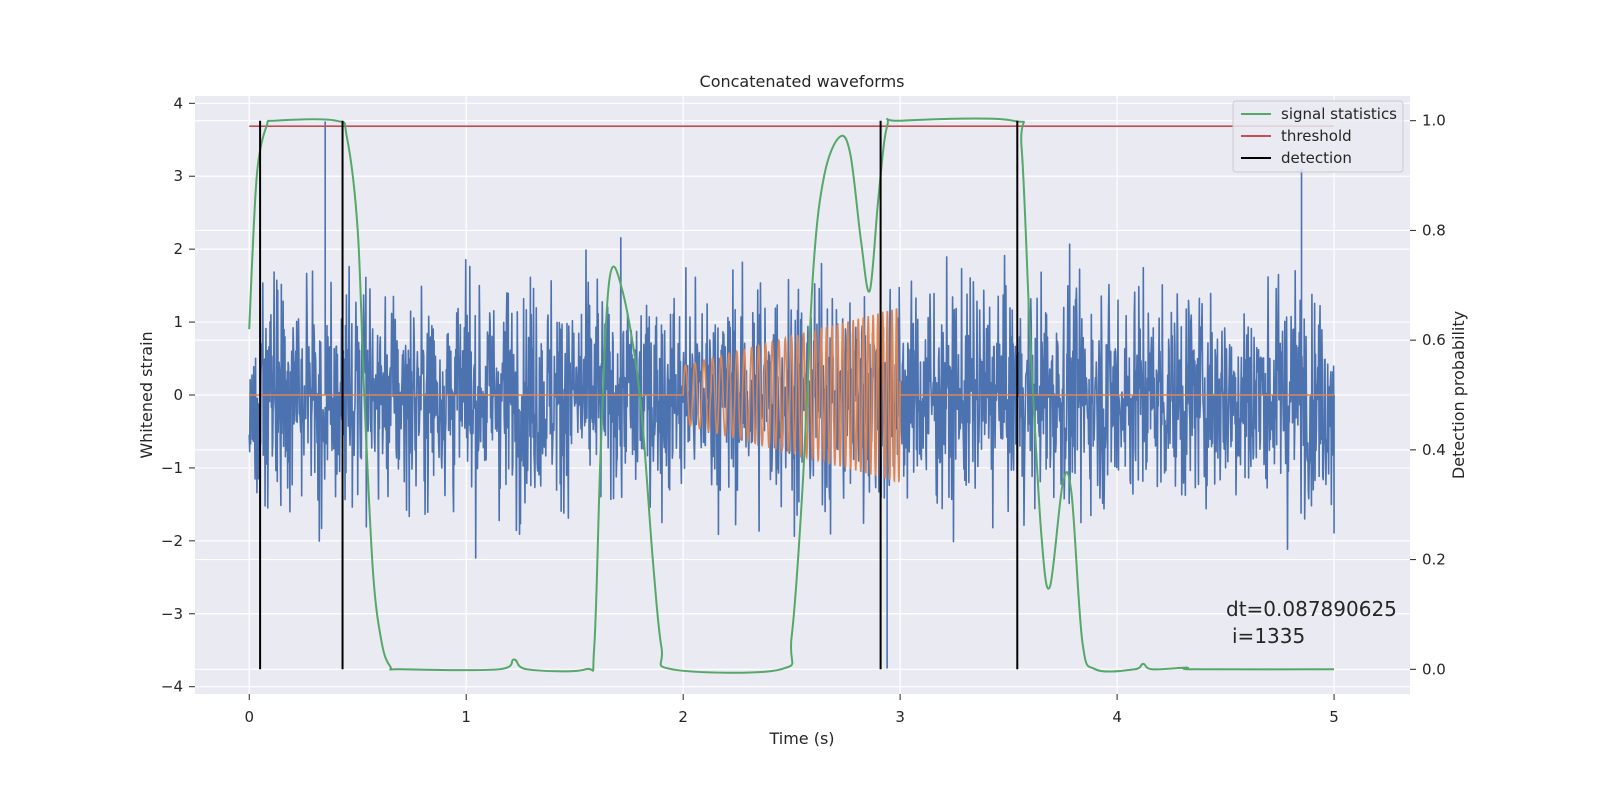 The image size is (1600, 800). What do you see at coordinates (249, 717) in the screenshot?
I see `x-tick-label: 0` at bounding box center [249, 717].